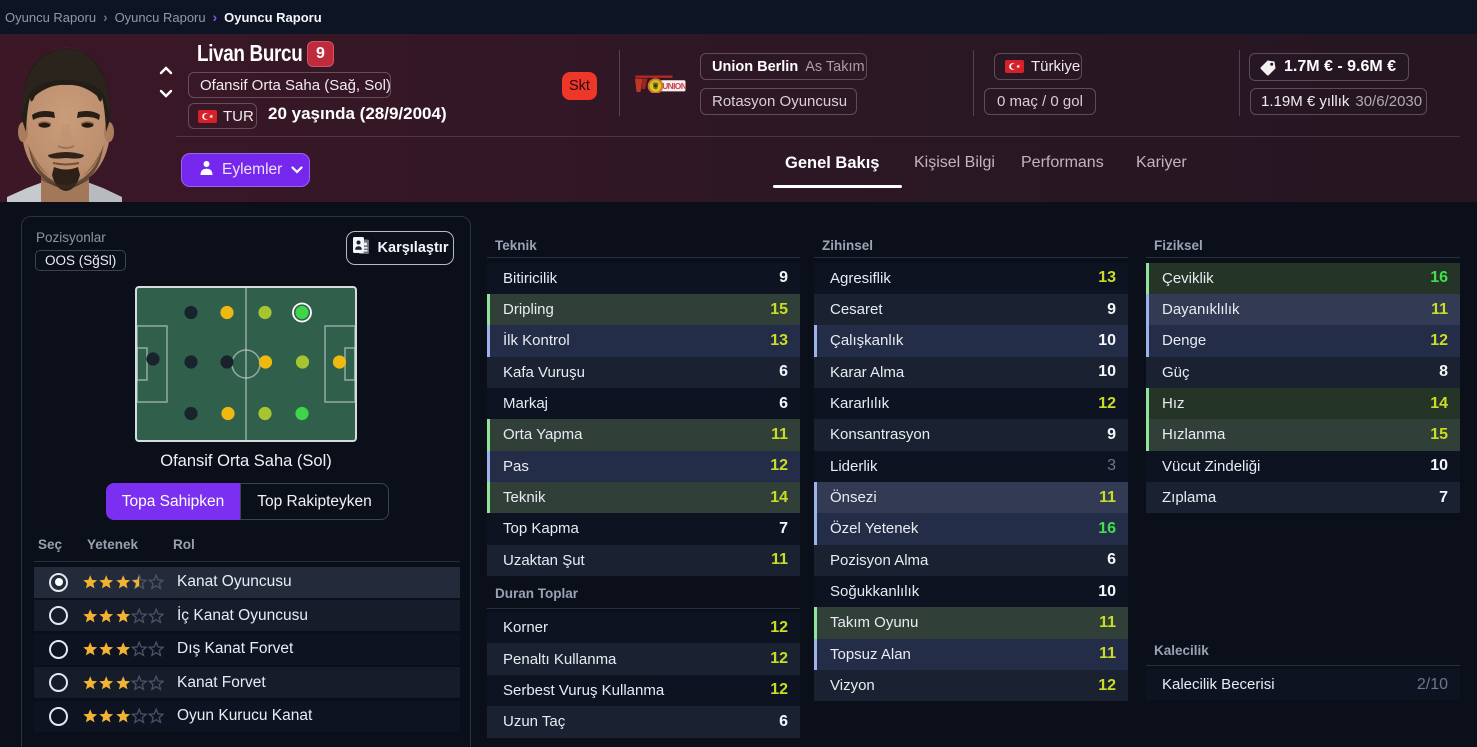 The height and width of the screenshot is (747, 1477). I want to click on svg-text: UNION, so click(674, 86).